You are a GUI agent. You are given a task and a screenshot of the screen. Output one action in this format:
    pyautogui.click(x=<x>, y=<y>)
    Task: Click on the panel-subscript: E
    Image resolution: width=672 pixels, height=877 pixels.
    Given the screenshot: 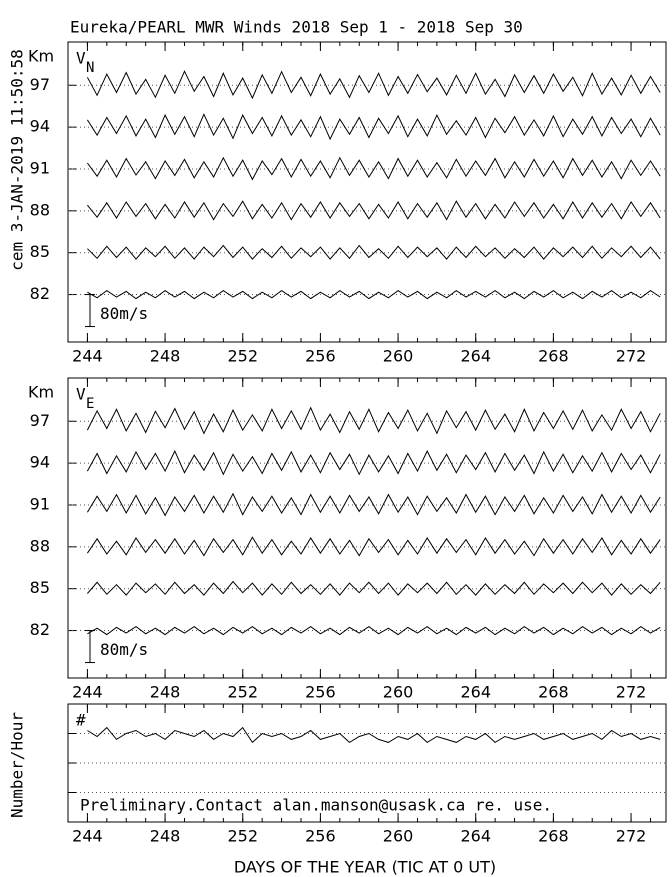 What is the action you would take?
    pyautogui.click(x=90, y=404)
    